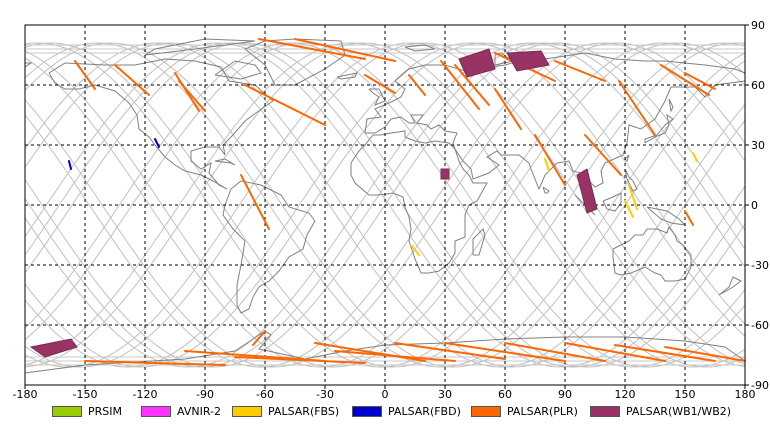 The image size is (770, 430). I want to click on y-tick-label: 90, so click(758, 25).